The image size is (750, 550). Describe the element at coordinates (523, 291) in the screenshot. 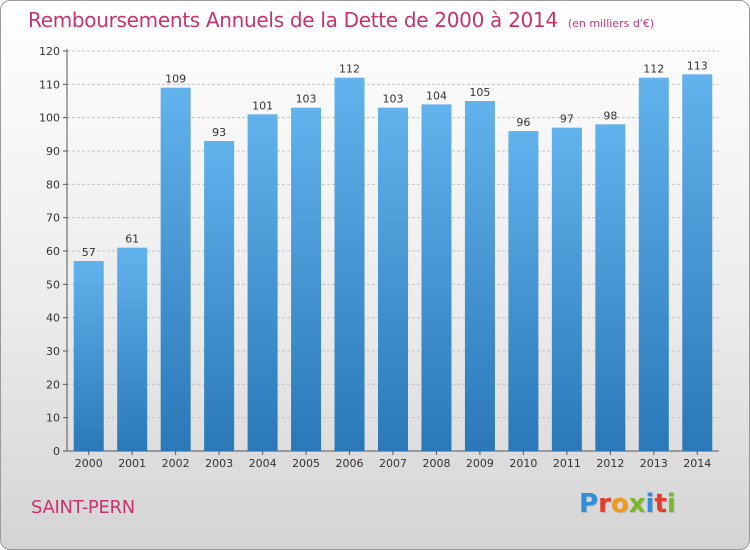

I see `bar-2010` at that location.